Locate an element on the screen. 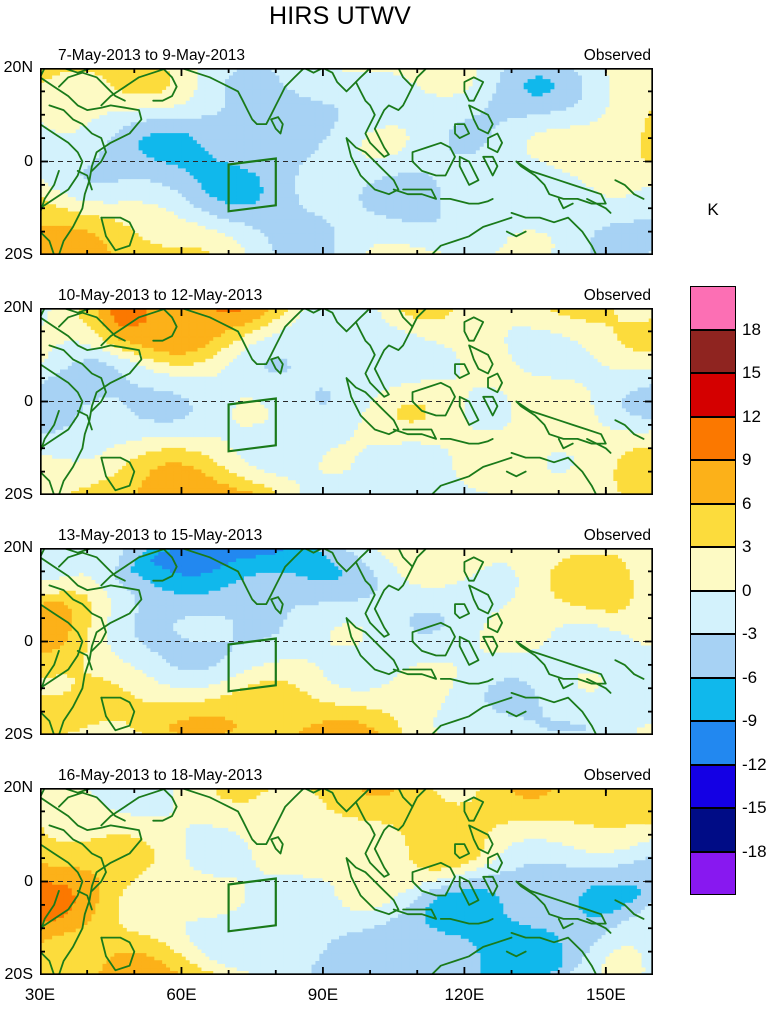 The width and height of the screenshot is (778, 1012). panel-title: 7-May-2013 to 9-May-2013 is located at coordinates (151, 55).